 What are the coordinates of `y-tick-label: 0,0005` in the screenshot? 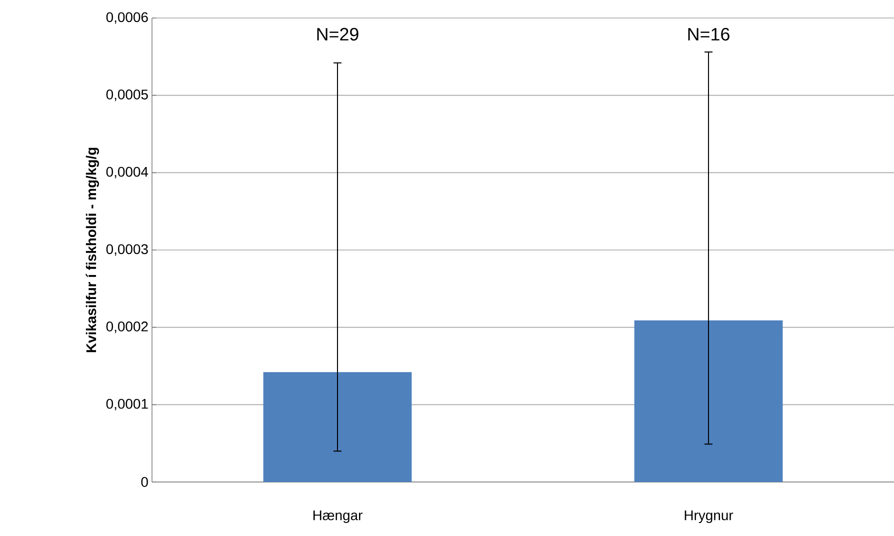 It's located at (127, 96).